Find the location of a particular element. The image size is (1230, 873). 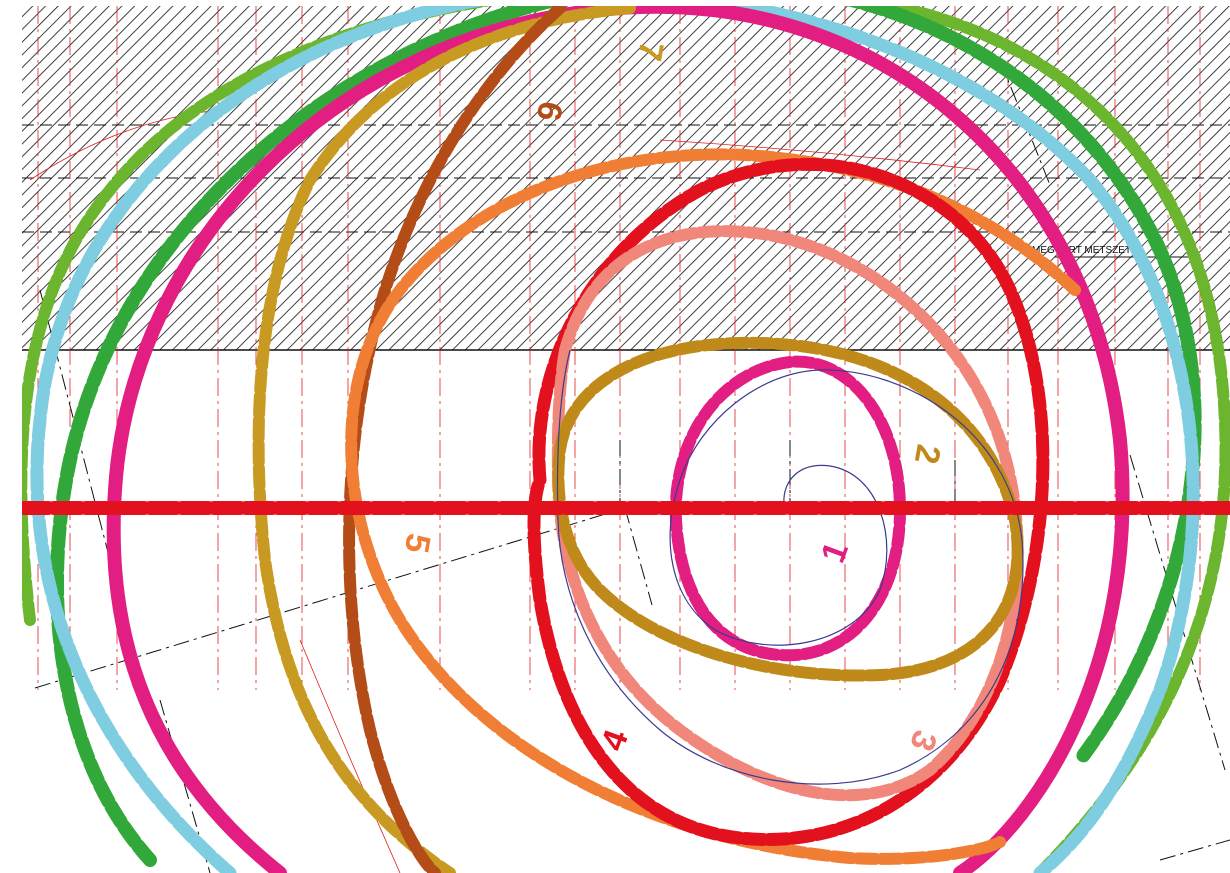

loop-label-2: 2 is located at coordinates (927, 454).